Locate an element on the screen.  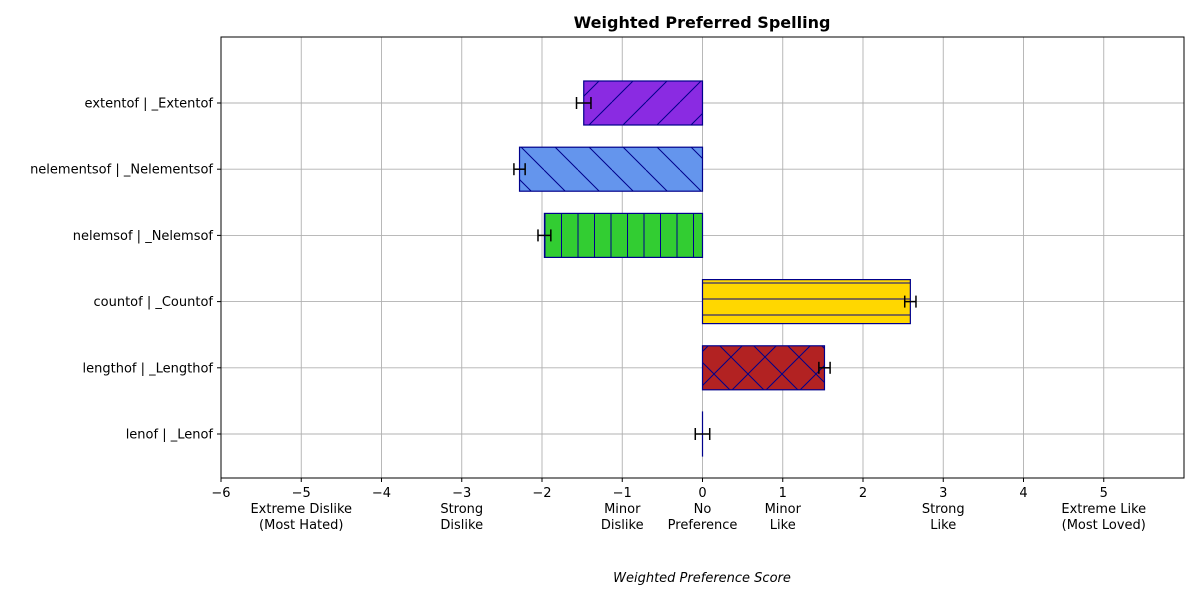
x-tick-label: 4 is located at coordinates (1023, 493).